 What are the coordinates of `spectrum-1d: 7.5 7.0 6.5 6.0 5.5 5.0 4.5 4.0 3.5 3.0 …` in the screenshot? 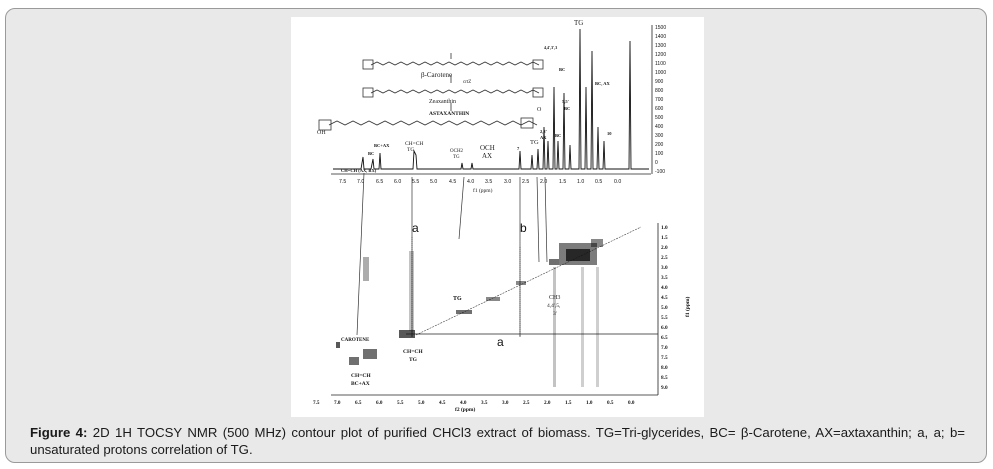 It's located at (498, 106).